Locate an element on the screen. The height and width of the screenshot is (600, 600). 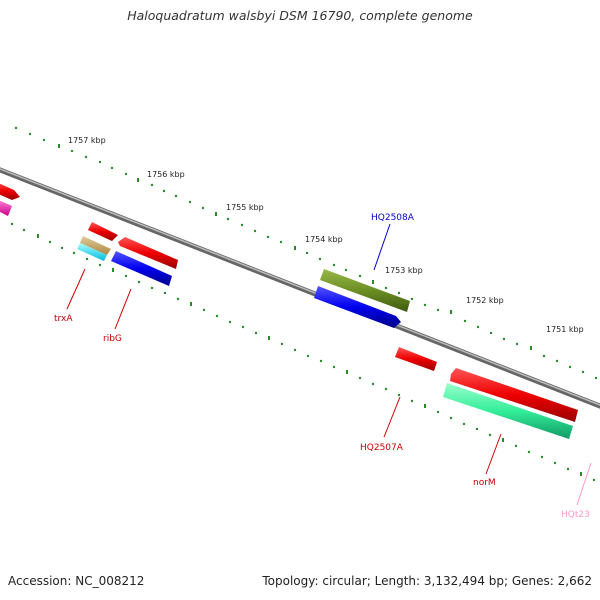
tick-label: 1756 kbp is located at coordinates (166, 174).